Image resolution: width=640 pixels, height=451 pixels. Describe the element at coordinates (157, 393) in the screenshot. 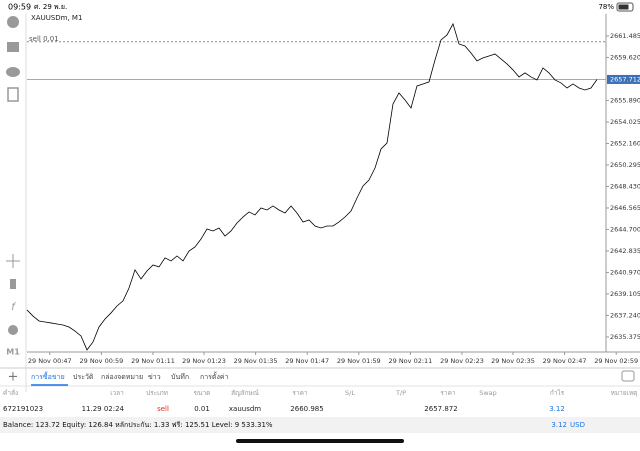

I see `column-header: ประเภท` at that location.